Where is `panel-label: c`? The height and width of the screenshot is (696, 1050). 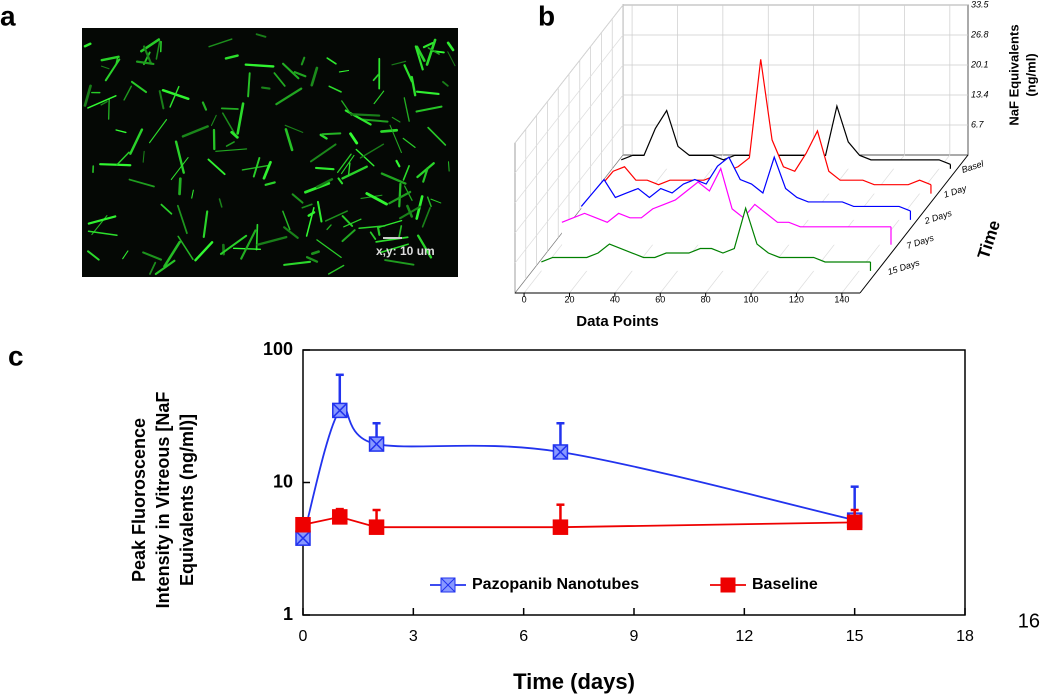
panel-label: c is located at coordinates (16, 355).